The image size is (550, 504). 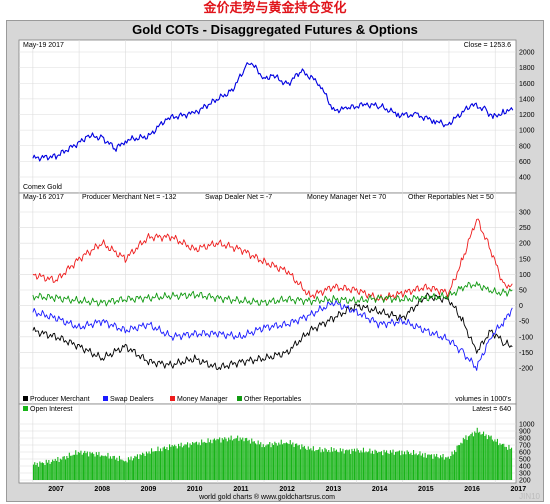 What do you see at coordinates (526, 369) in the screenshot?
I see `y-tick-label: -200` at bounding box center [526, 369].